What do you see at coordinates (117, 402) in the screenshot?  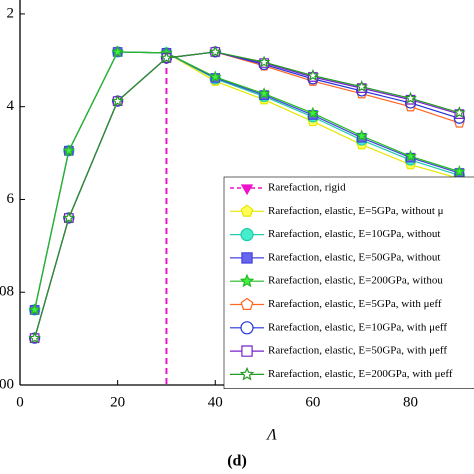 I see `x-tick-label: 20` at bounding box center [117, 402].